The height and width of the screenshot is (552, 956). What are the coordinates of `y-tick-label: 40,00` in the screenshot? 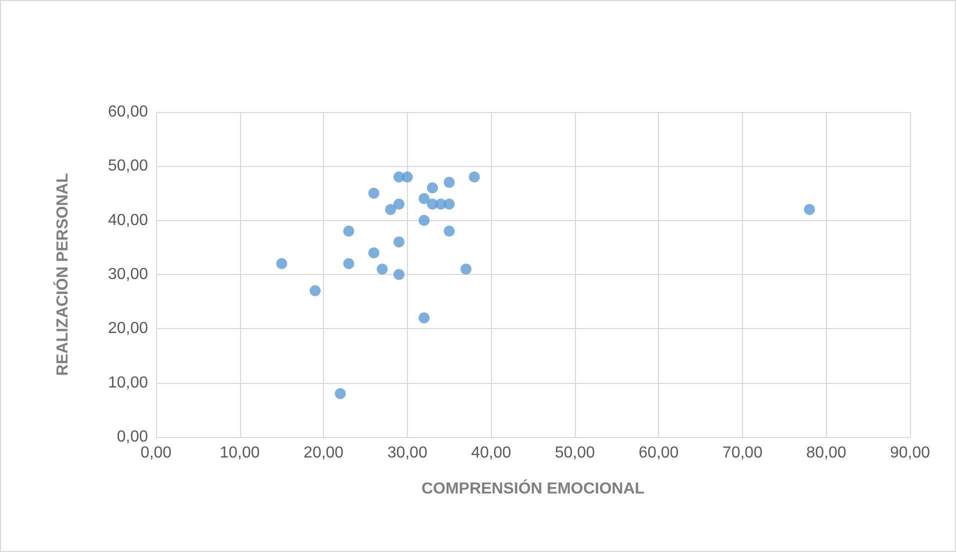 It's located at (128, 220).